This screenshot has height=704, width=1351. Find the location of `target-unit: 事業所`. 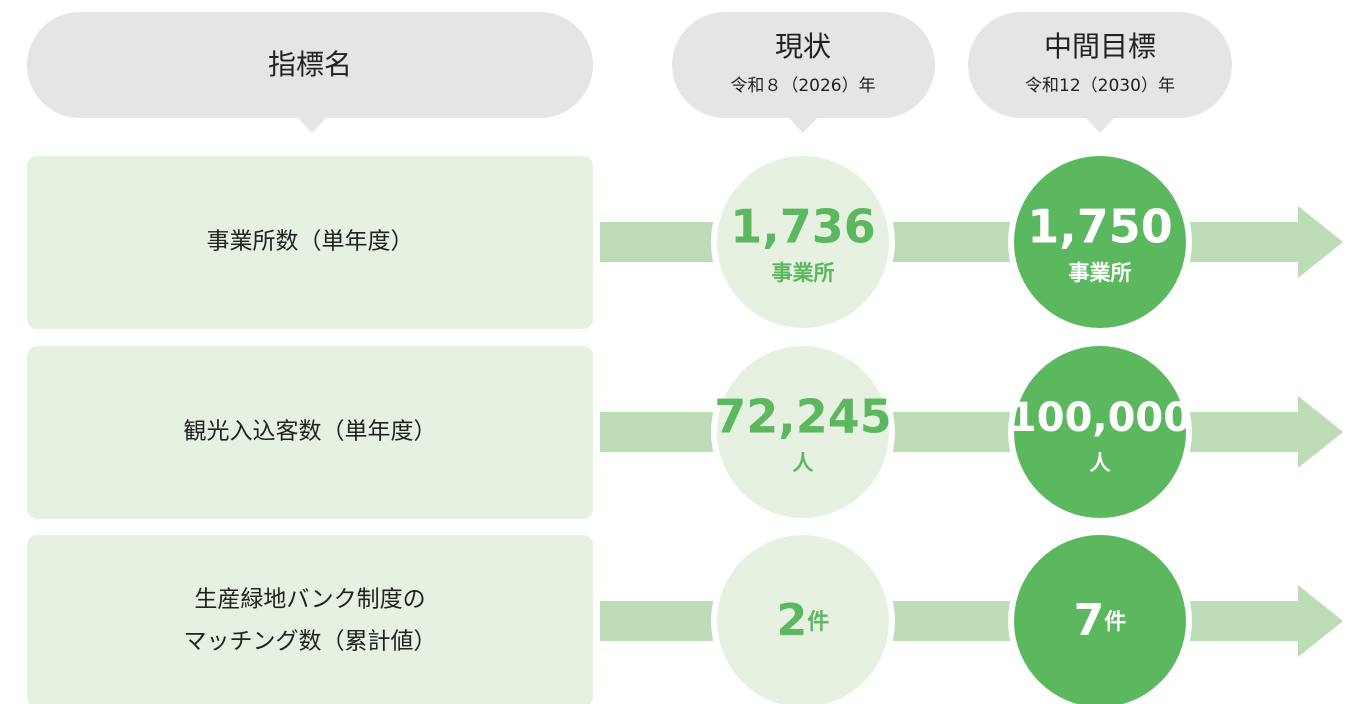

target-unit: 事業所 is located at coordinates (1100, 273).